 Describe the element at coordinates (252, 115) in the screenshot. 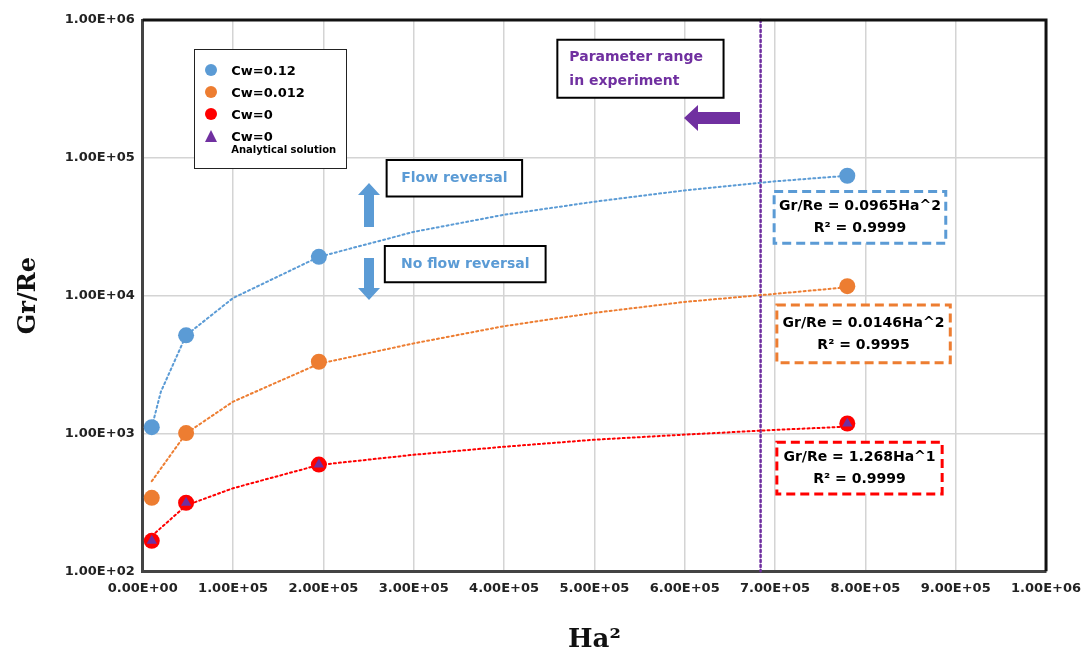

I see `legend-label: Cw=0` at that location.